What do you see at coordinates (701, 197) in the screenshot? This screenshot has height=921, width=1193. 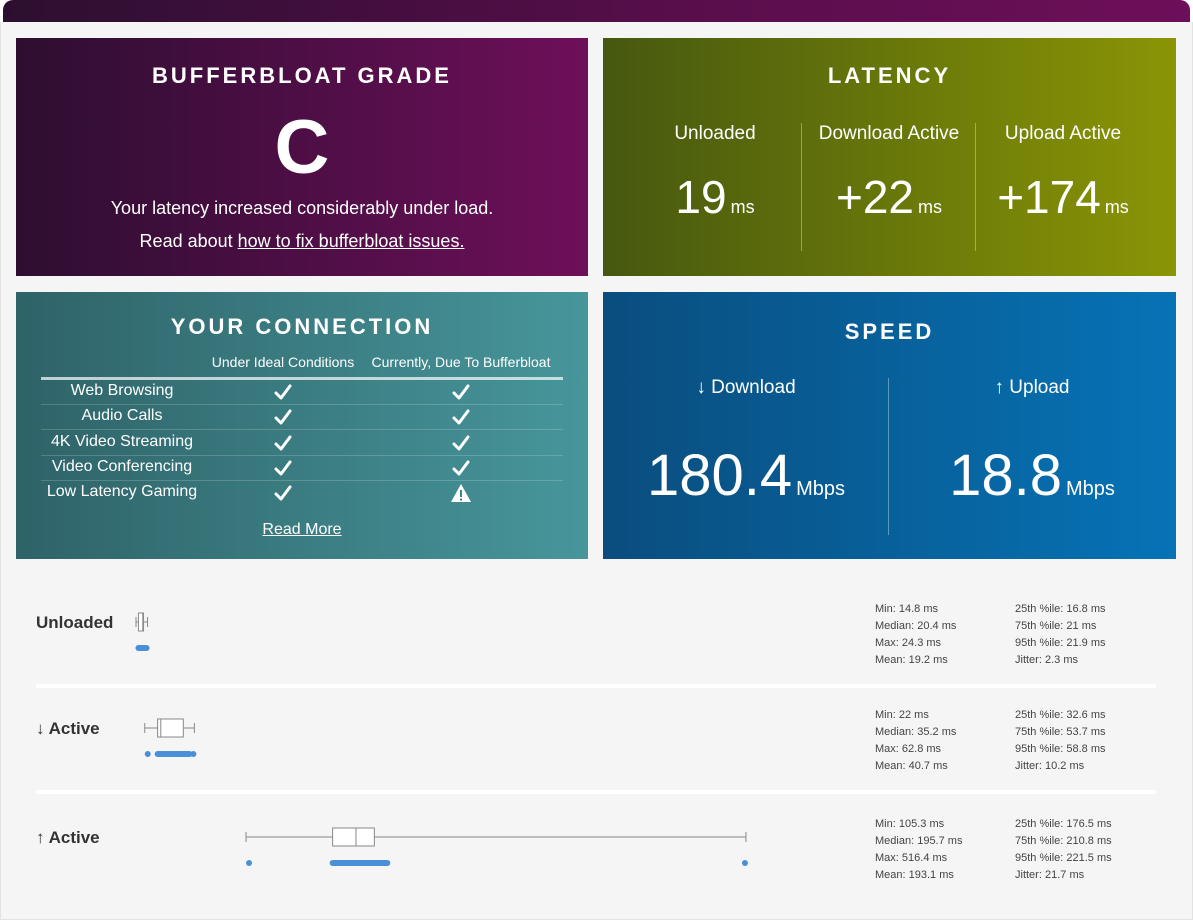 I see `value: 19` at bounding box center [701, 197].